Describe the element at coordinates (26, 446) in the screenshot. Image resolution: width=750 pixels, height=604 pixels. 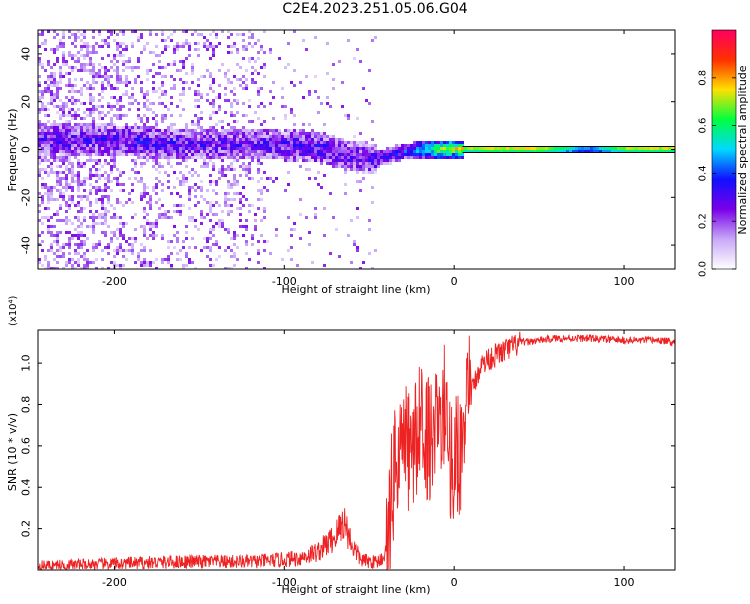
I see `snr-y-tick-label: 0.6` at that location.